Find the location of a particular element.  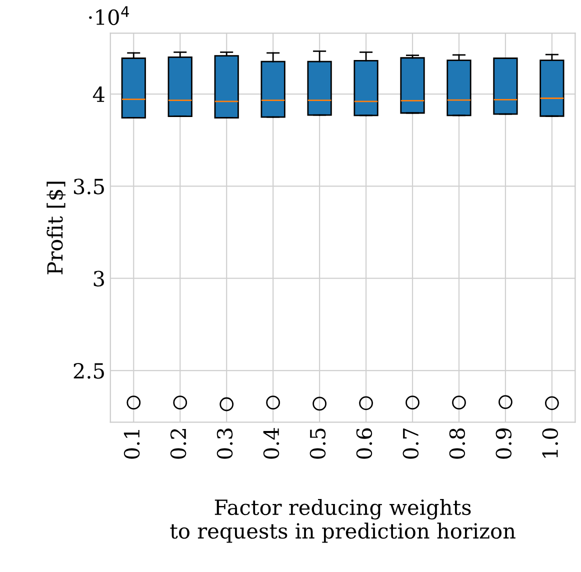

y-tick-label: 4 is located at coordinates (98, 94).